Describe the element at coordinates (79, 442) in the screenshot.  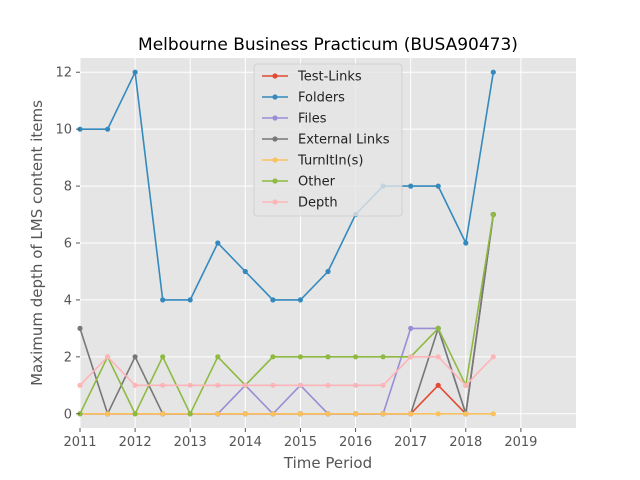
I see `x-tick-label: 2011` at that location.